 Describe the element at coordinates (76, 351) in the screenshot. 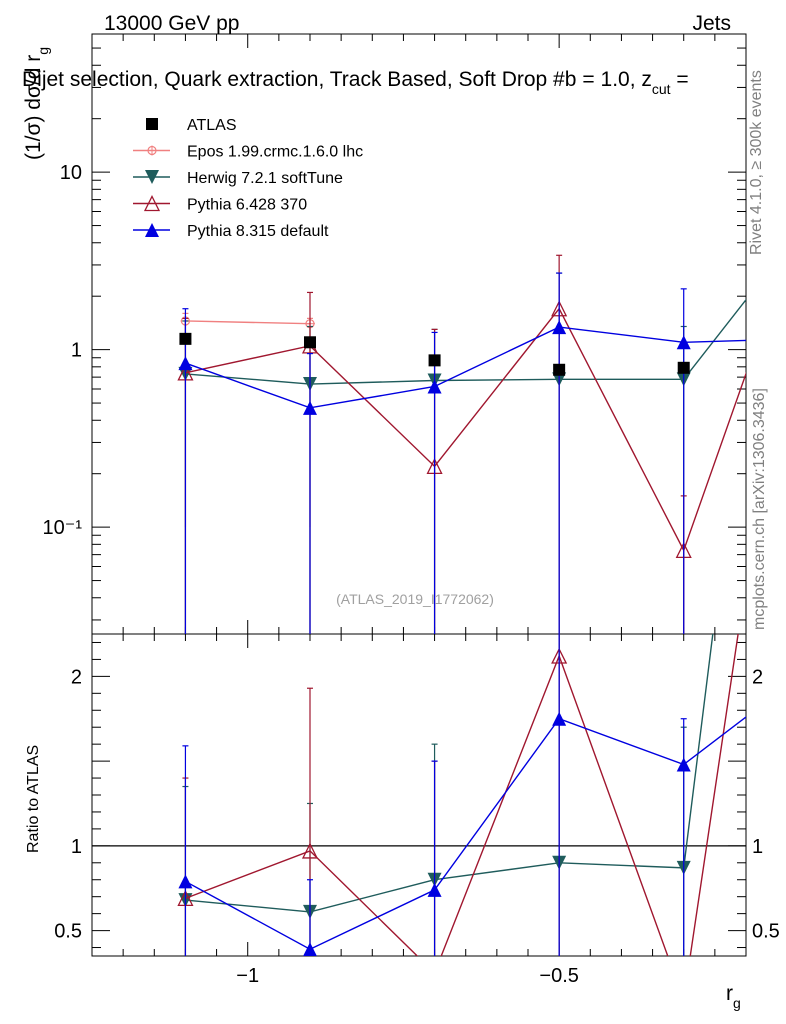

I see `y-tick-label: 1` at that location.